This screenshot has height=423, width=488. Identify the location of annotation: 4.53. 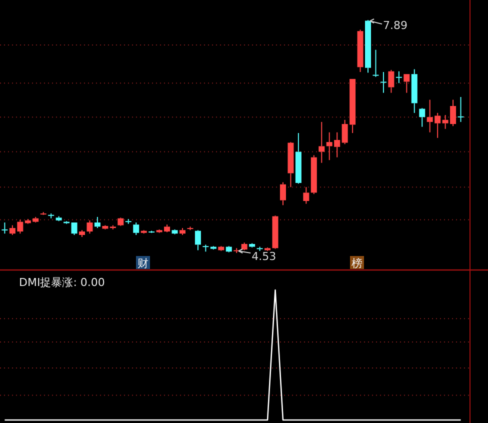
(264, 256).